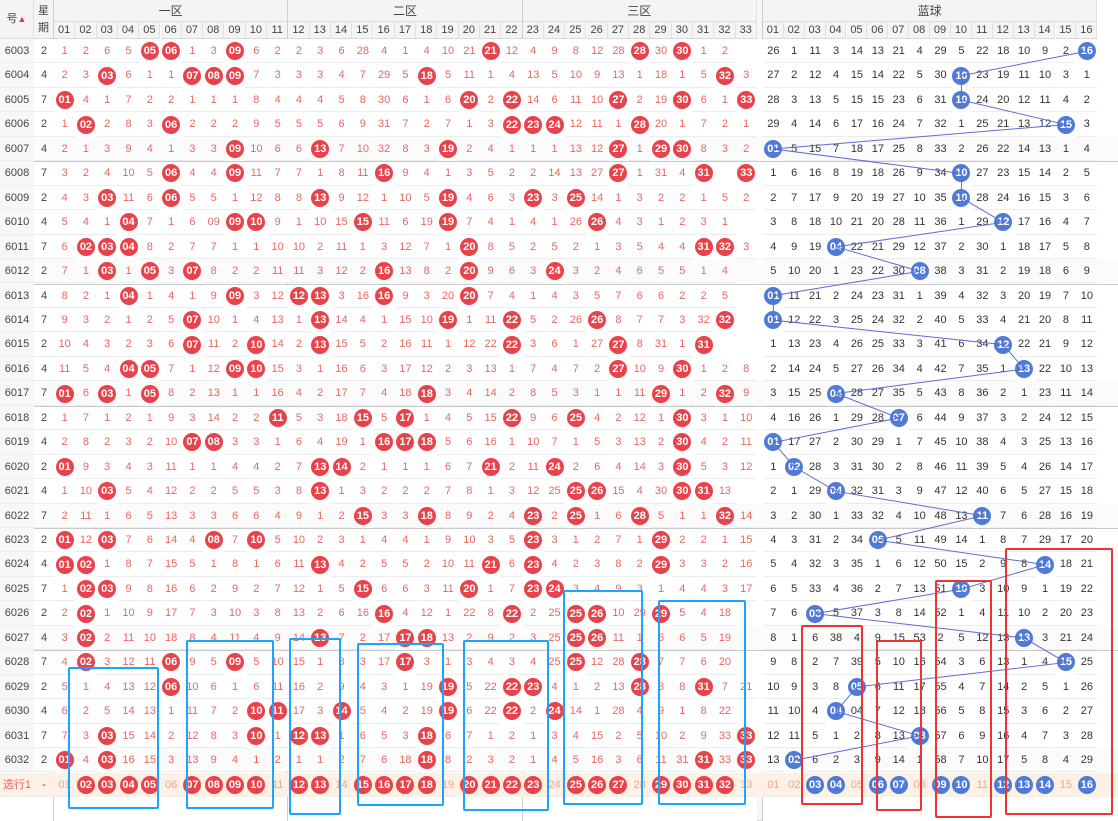  Describe the element at coordinates (17, 173) in the screenshot. I see `issue-number: 6008` at that location.